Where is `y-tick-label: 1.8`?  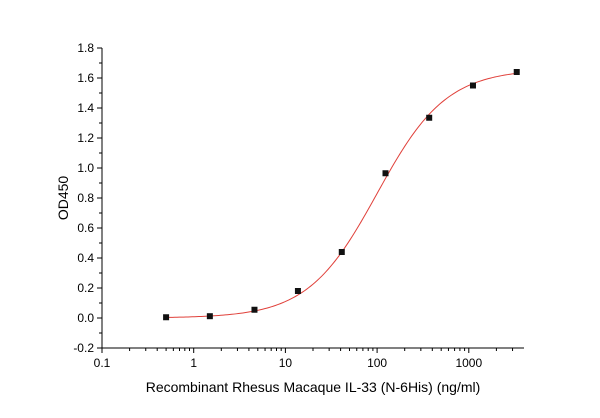
y-tick-label: 1.8 is located at coordinates (85, 48).